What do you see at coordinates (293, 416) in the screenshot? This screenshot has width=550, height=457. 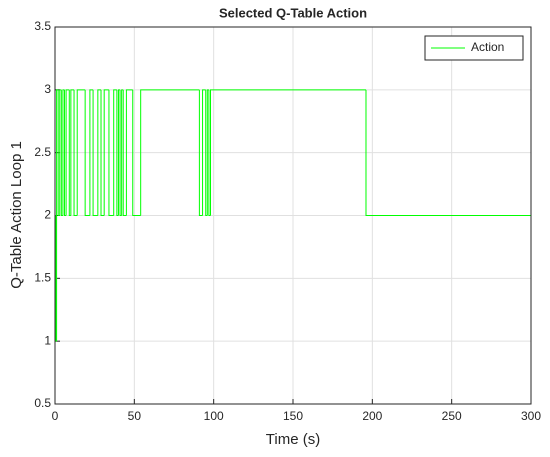 I see `x-tick-label: 150` at bounding box center [293, 416].